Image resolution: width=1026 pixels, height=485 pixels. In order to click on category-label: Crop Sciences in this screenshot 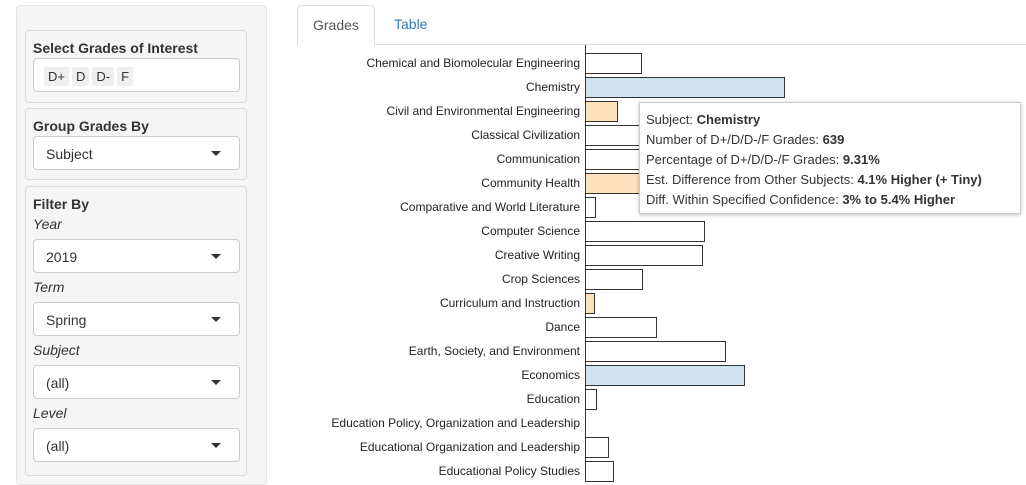, I will do `click(540, 279)`.